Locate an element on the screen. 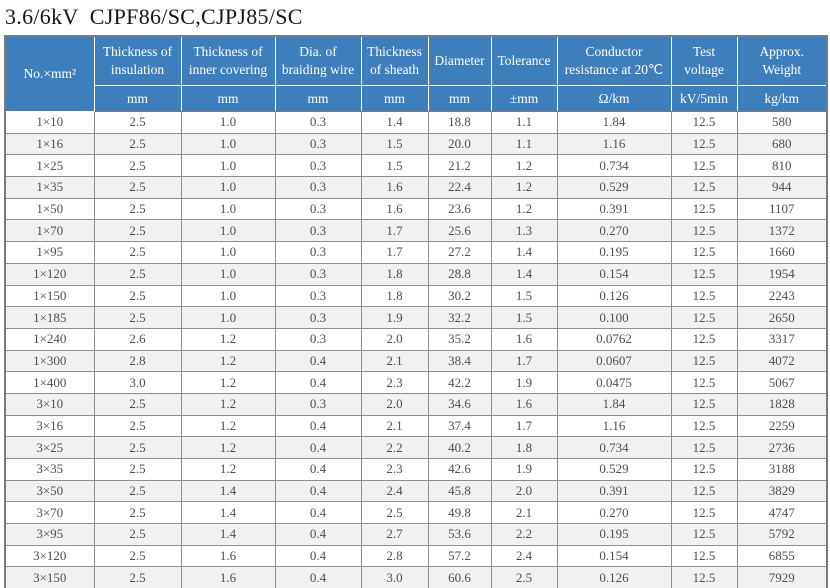 This screenshot has width=830, height=588. row-size-cell: 1×120 is located at coordinates (49, 274).